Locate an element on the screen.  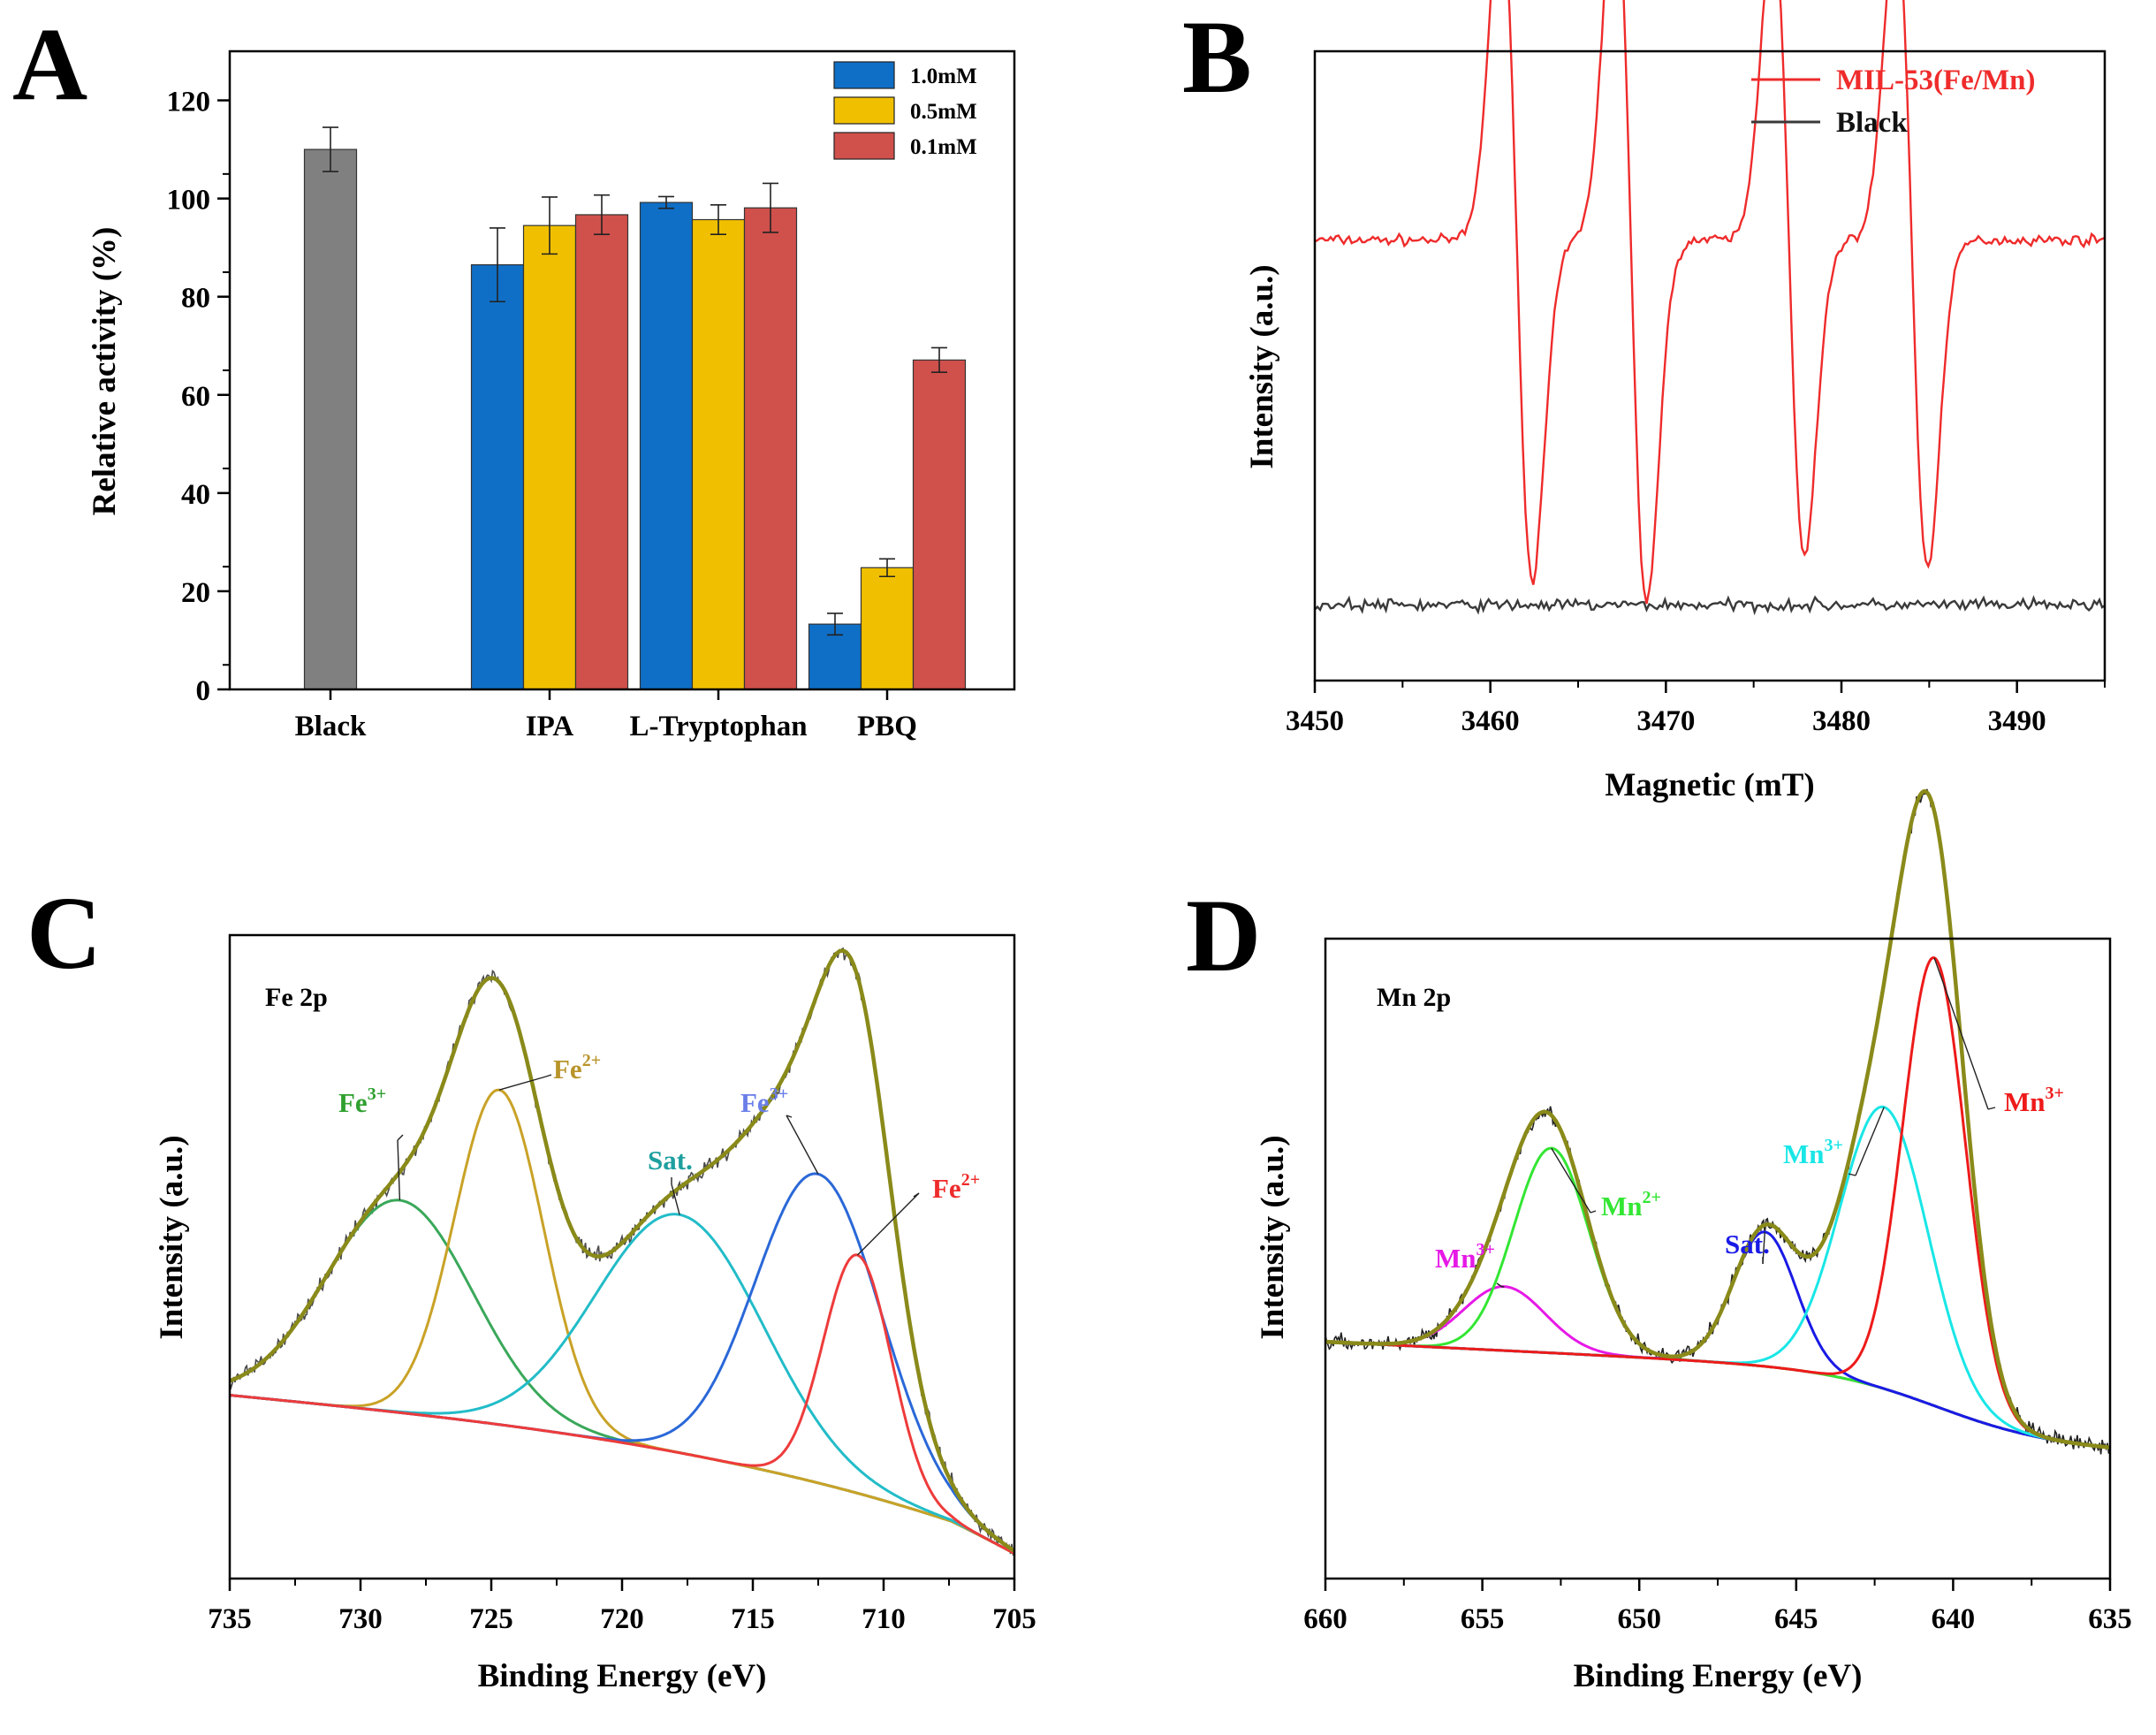
annotation-label-3: Mn3+ is located at coordinates (1813, 1153).